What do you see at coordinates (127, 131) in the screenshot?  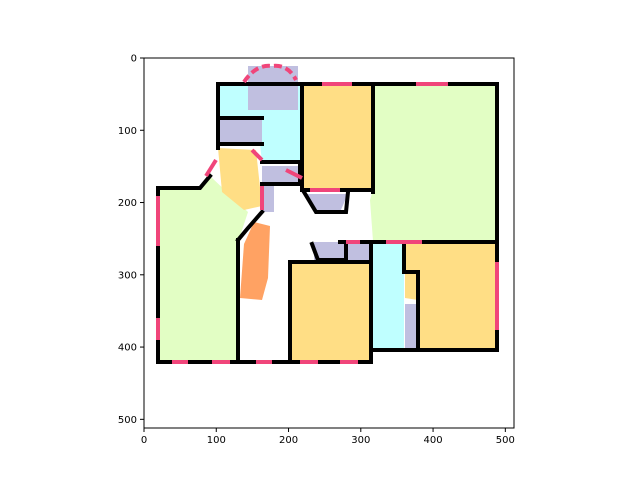 I see `y-tick-label: 100` at bounding box center [127, 131].